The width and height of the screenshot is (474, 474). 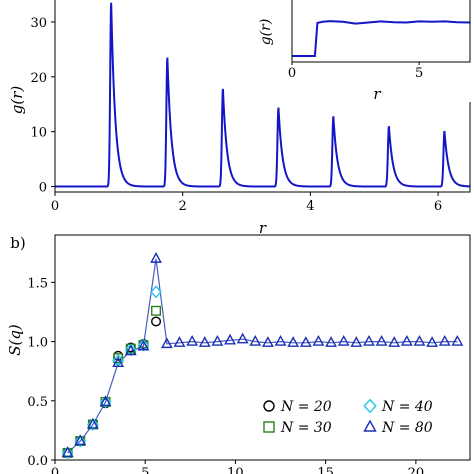 I want to click on y-tick-label: 30, so click(x=38, y=23).